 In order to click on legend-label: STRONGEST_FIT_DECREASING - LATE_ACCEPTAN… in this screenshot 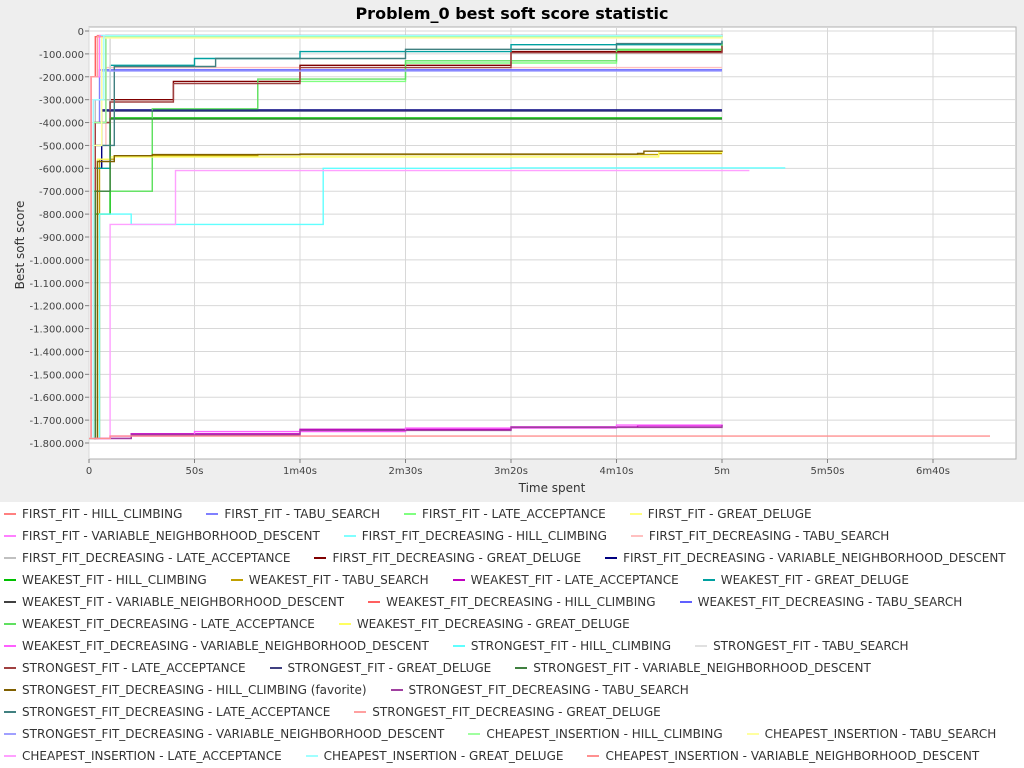, I will do `click(176, 712)`.